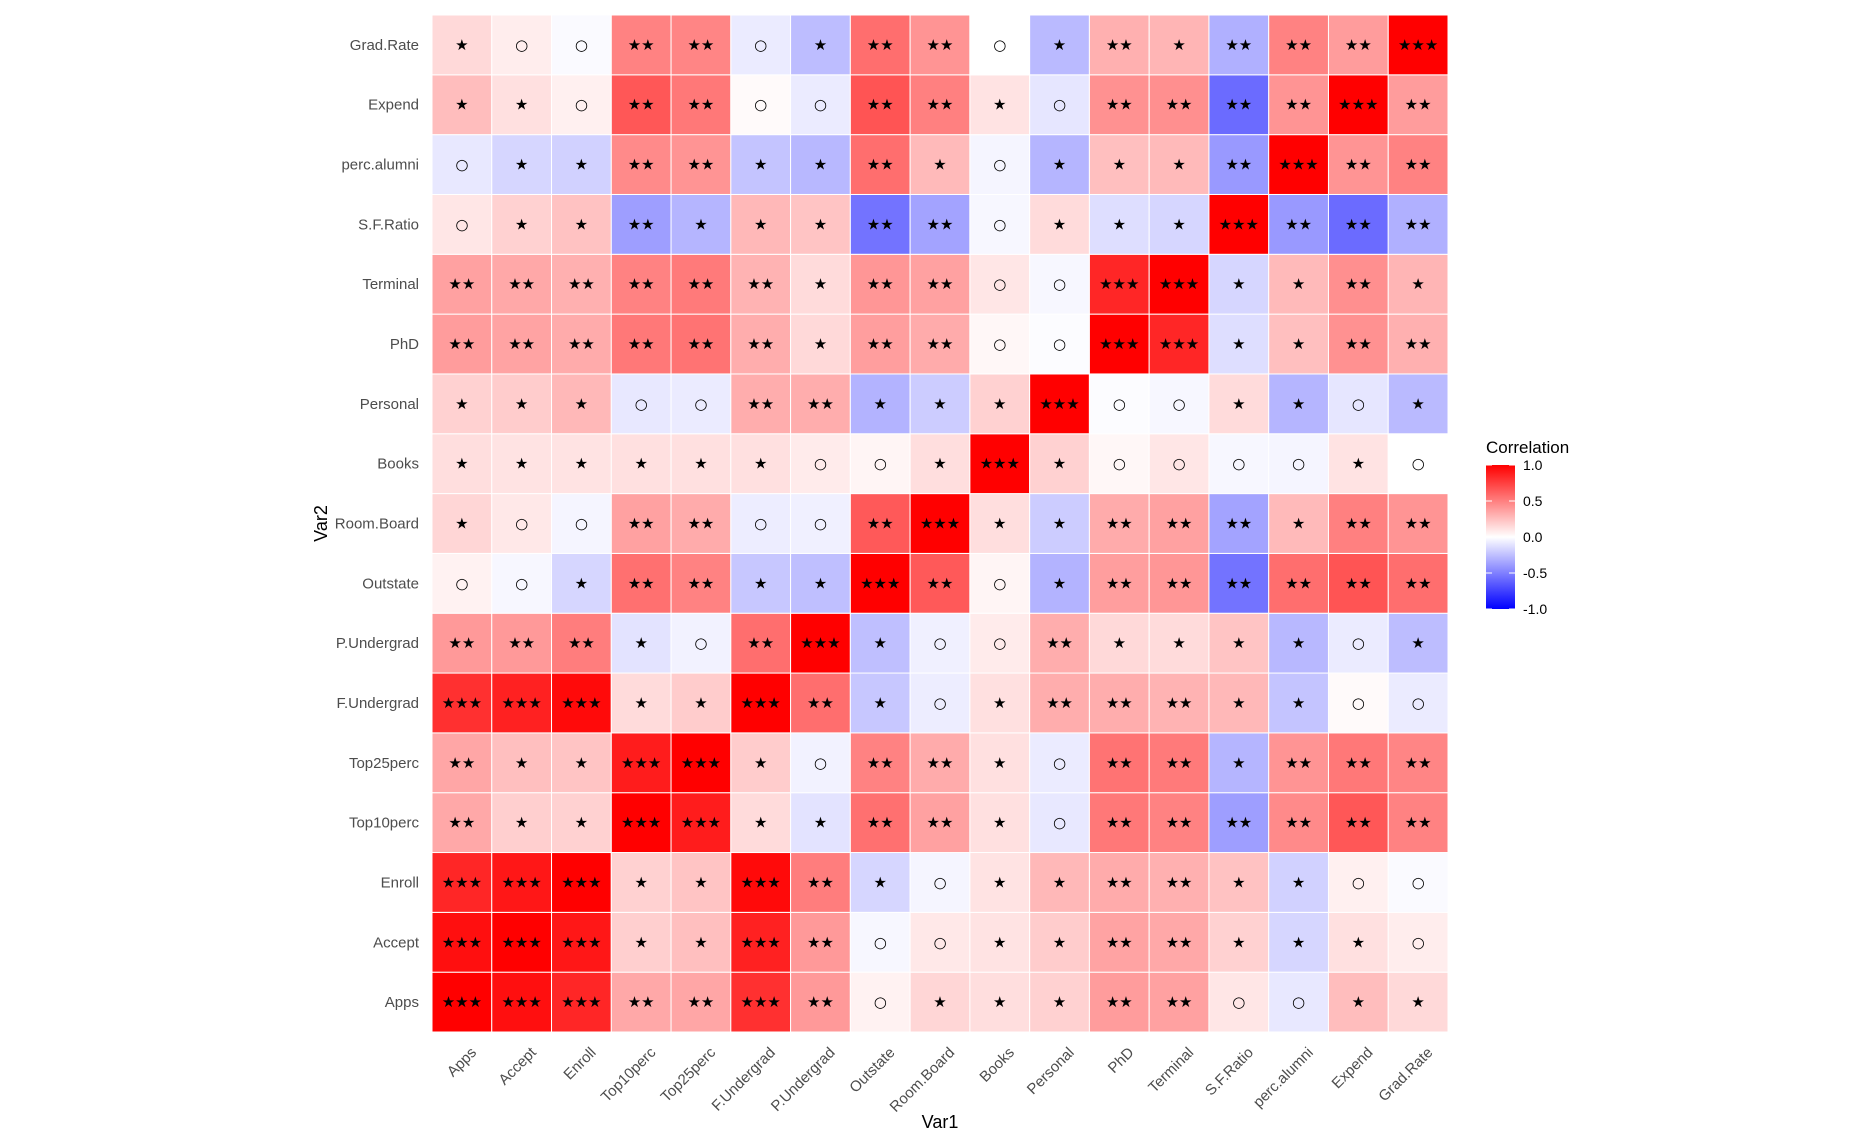 Image resolution: width=1875 pixels, height=1137 pixels. What do you see at coordinates (761, 45) in the screenshot?
I see `heatmap-cell-F.Undergrad-Grad.Rate` at bounding box center [761, 45].